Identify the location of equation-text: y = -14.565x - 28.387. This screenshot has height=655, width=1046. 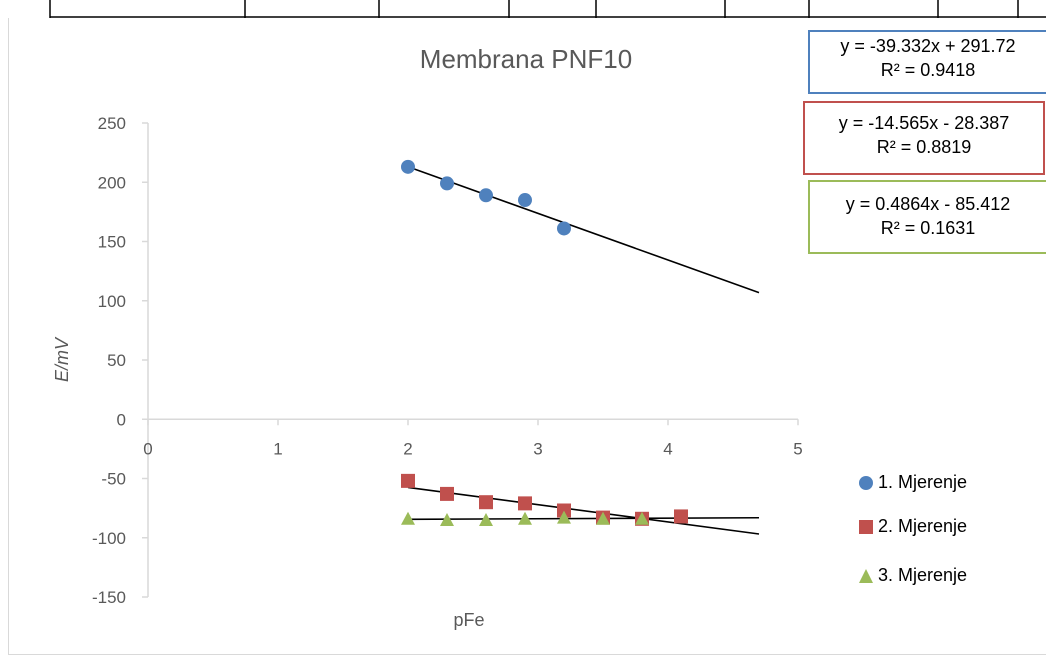
(924, 123).